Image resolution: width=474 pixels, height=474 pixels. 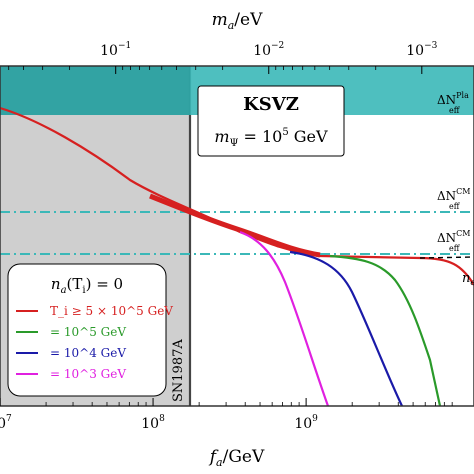 What do you see at coordinates (453, 237) in the screenshot?
I see `cmb2-label: ΔNCM` at bounding box center [453, 237].